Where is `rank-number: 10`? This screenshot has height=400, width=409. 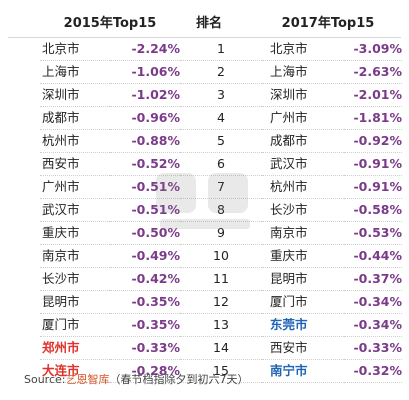
rank-number: 10 is located at coordinates (221, 256).